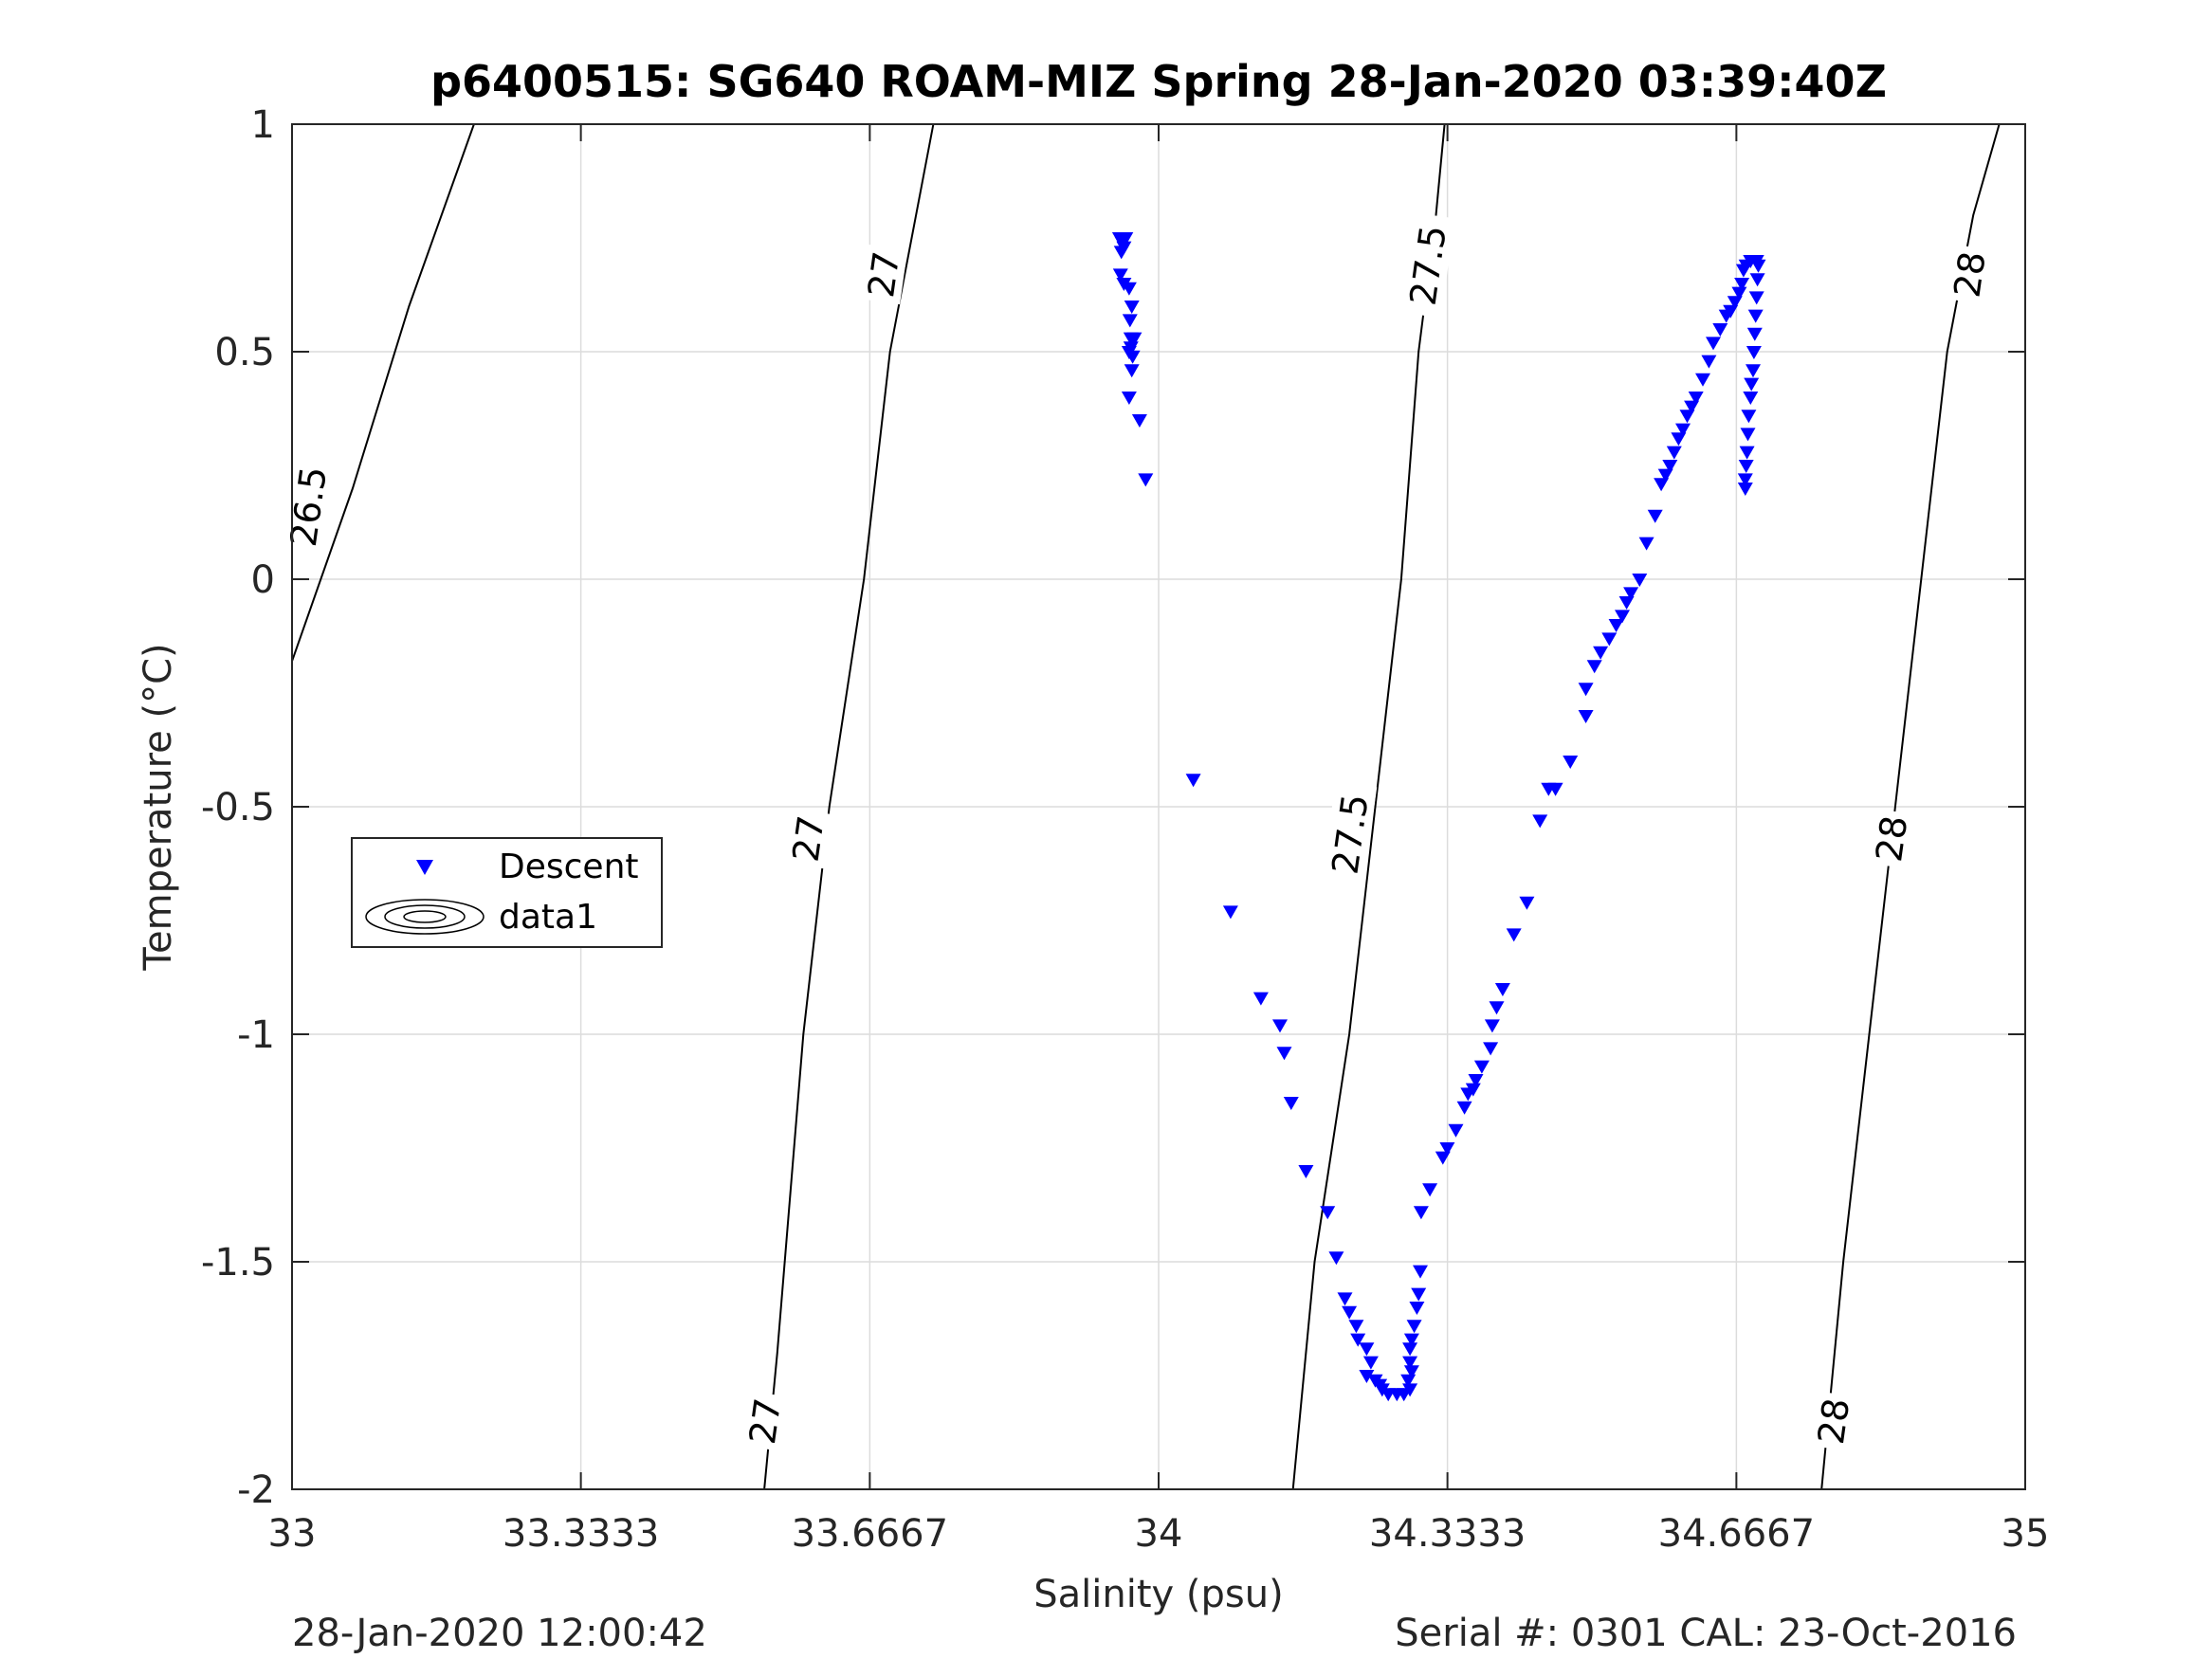 Image resolution: width=2212 pixels, height=1659 pixels. I want to click on contour-label: 28, so click(1832, 1421).